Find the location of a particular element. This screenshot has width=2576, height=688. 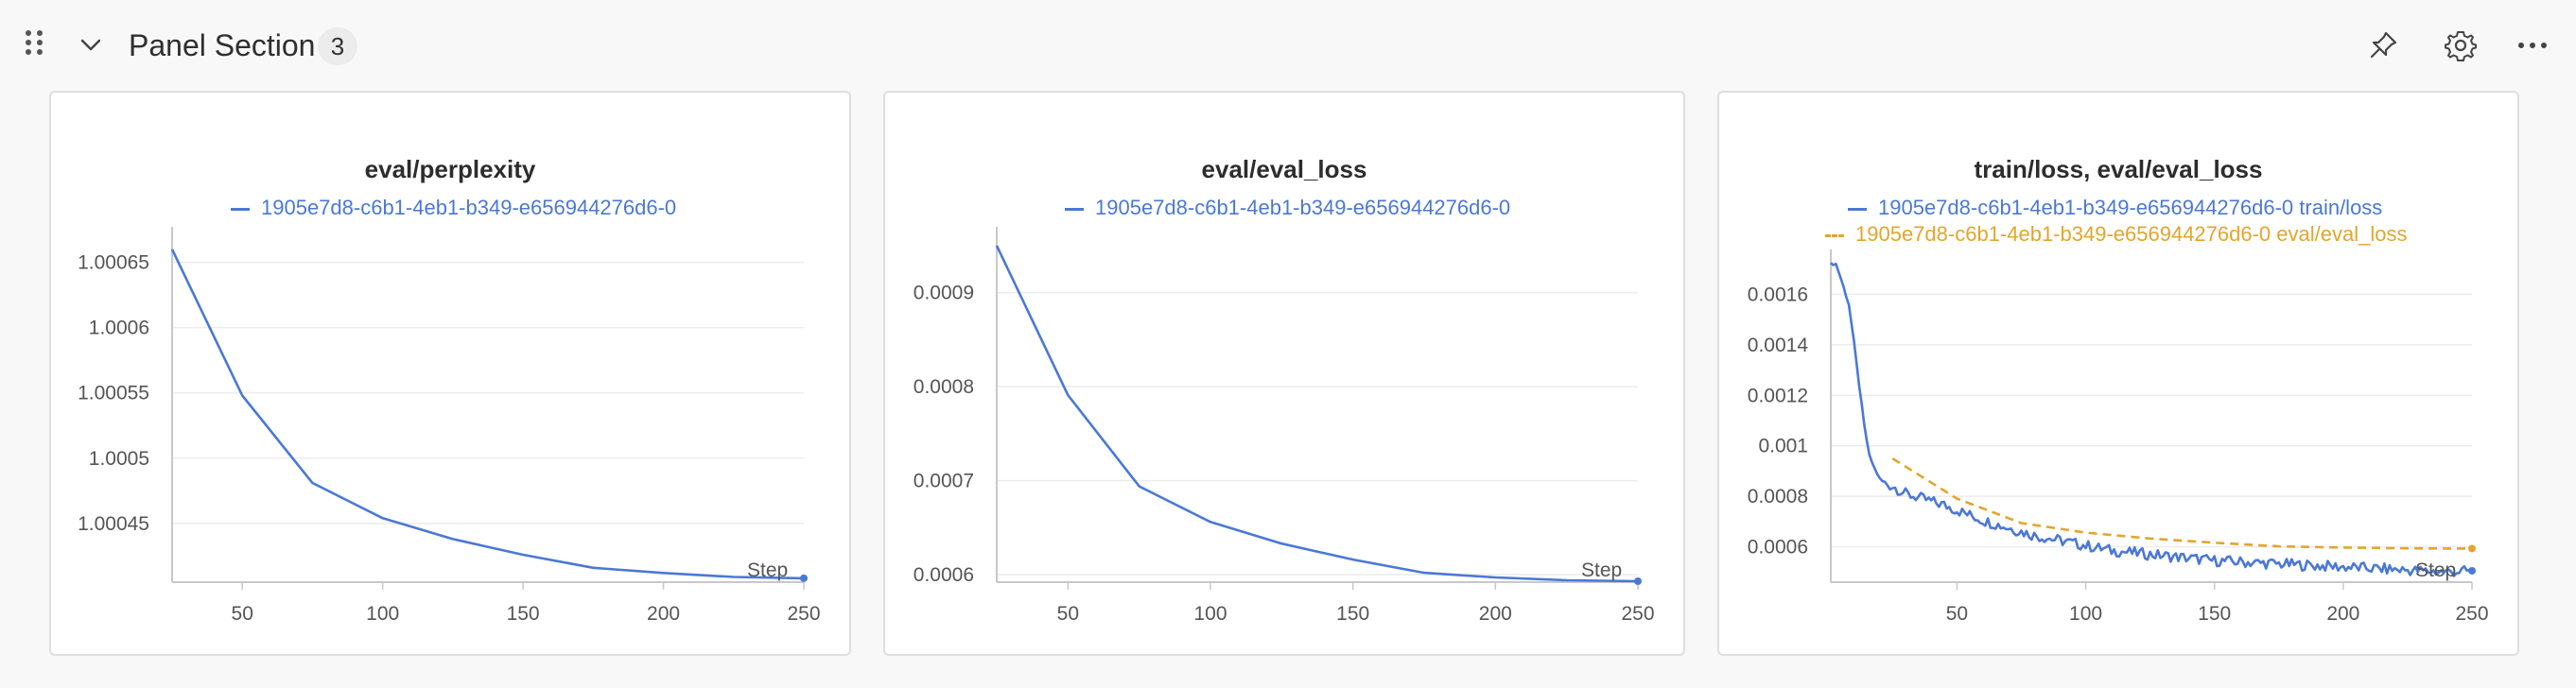

y-tick-label: 1.00045 is located at coordinates (113, 524).